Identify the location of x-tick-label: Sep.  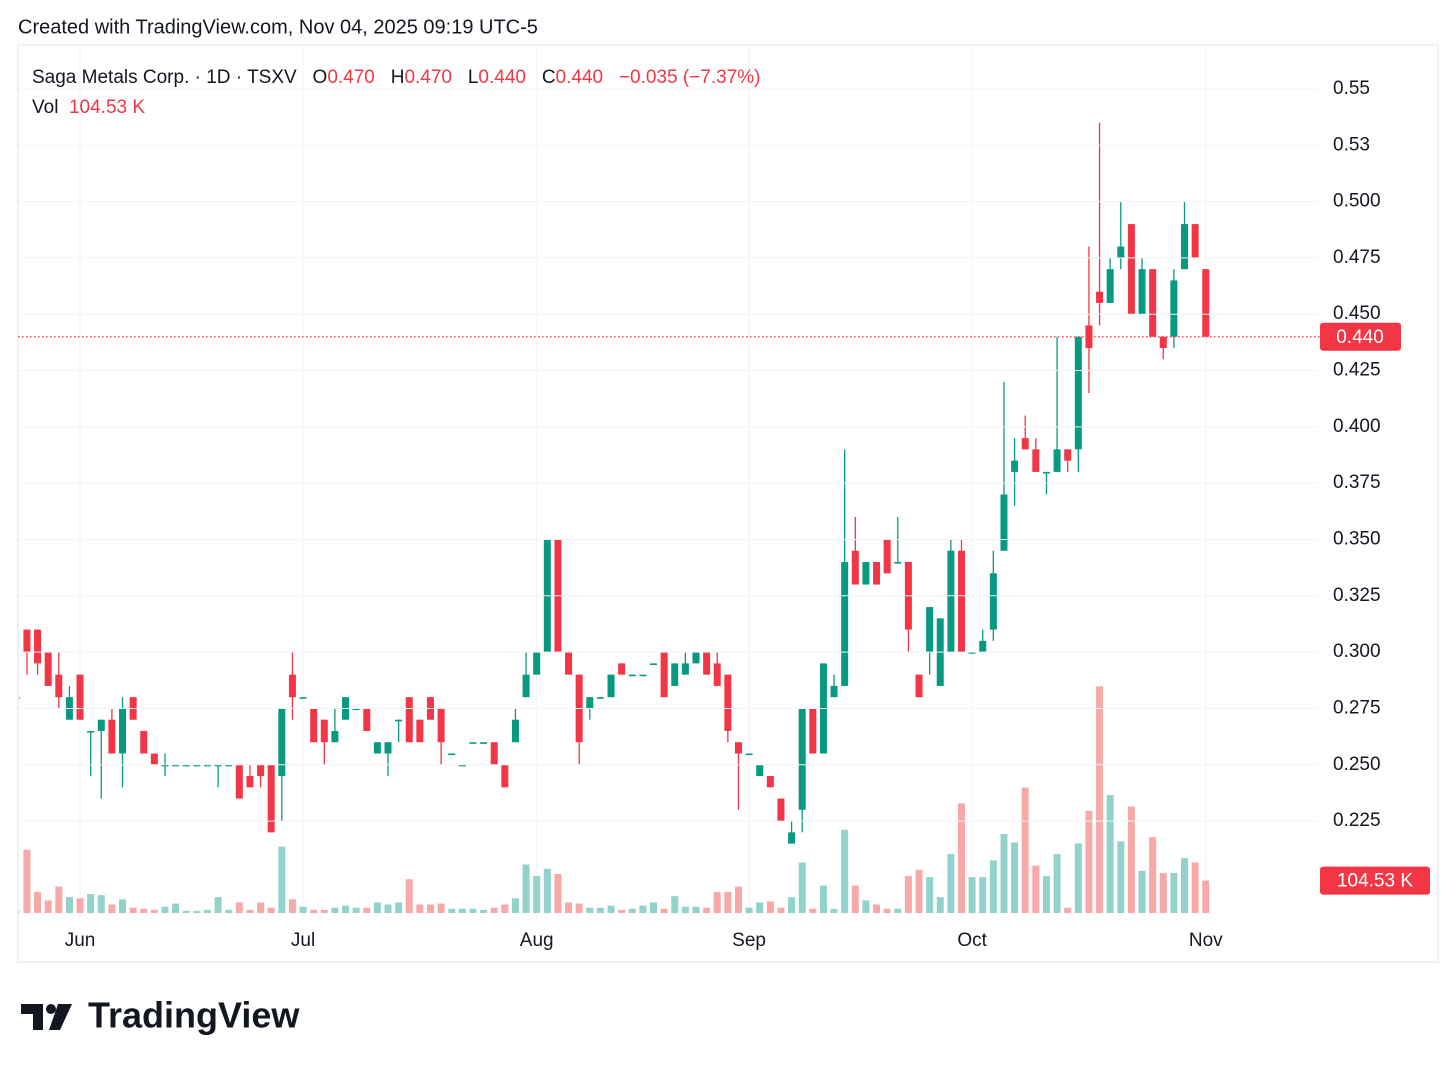
(749, 940).